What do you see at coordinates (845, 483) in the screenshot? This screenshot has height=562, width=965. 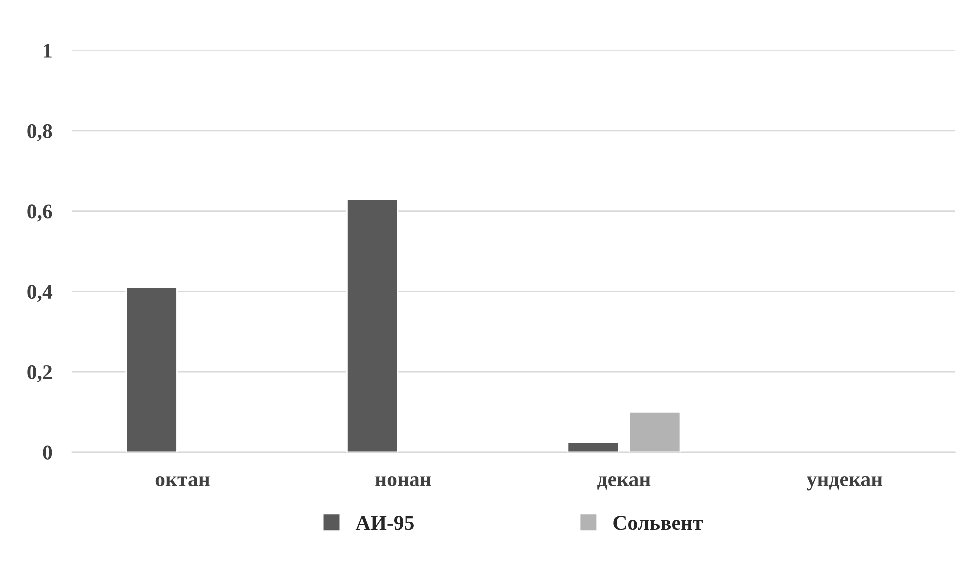 I see `x-tick-label: ундекан` at bounding box center [845, 483].